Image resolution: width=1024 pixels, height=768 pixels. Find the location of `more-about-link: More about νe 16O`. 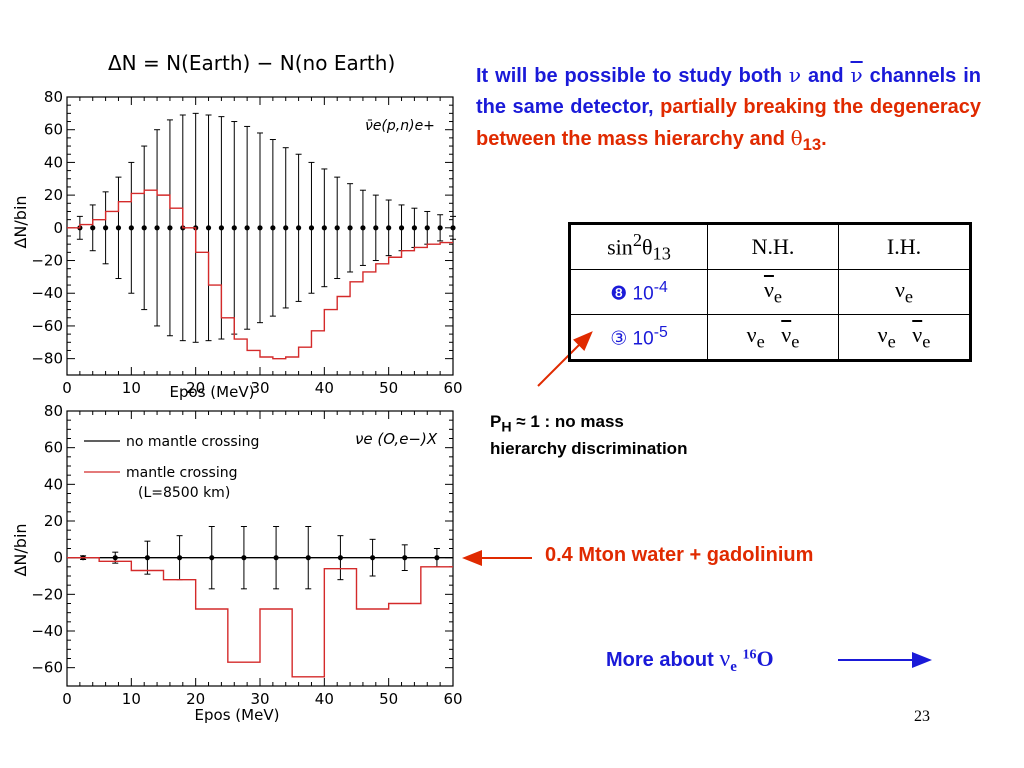

more-about-link: More about νe 16O is located at coordinates (690, 660).